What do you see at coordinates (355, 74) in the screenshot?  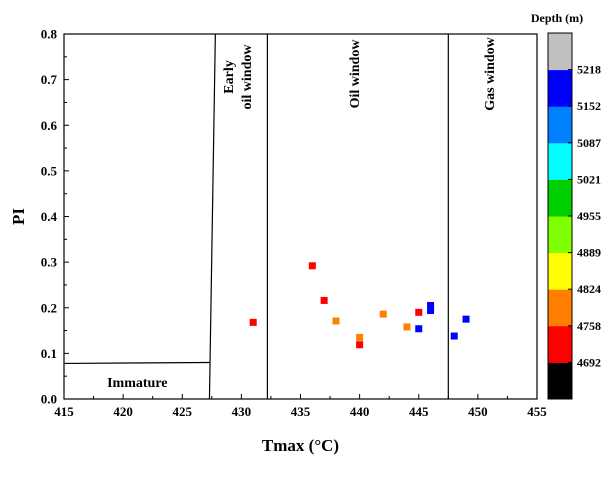 I see `zone-label-oil-window: Oil window` at bounding box center [355, 74].